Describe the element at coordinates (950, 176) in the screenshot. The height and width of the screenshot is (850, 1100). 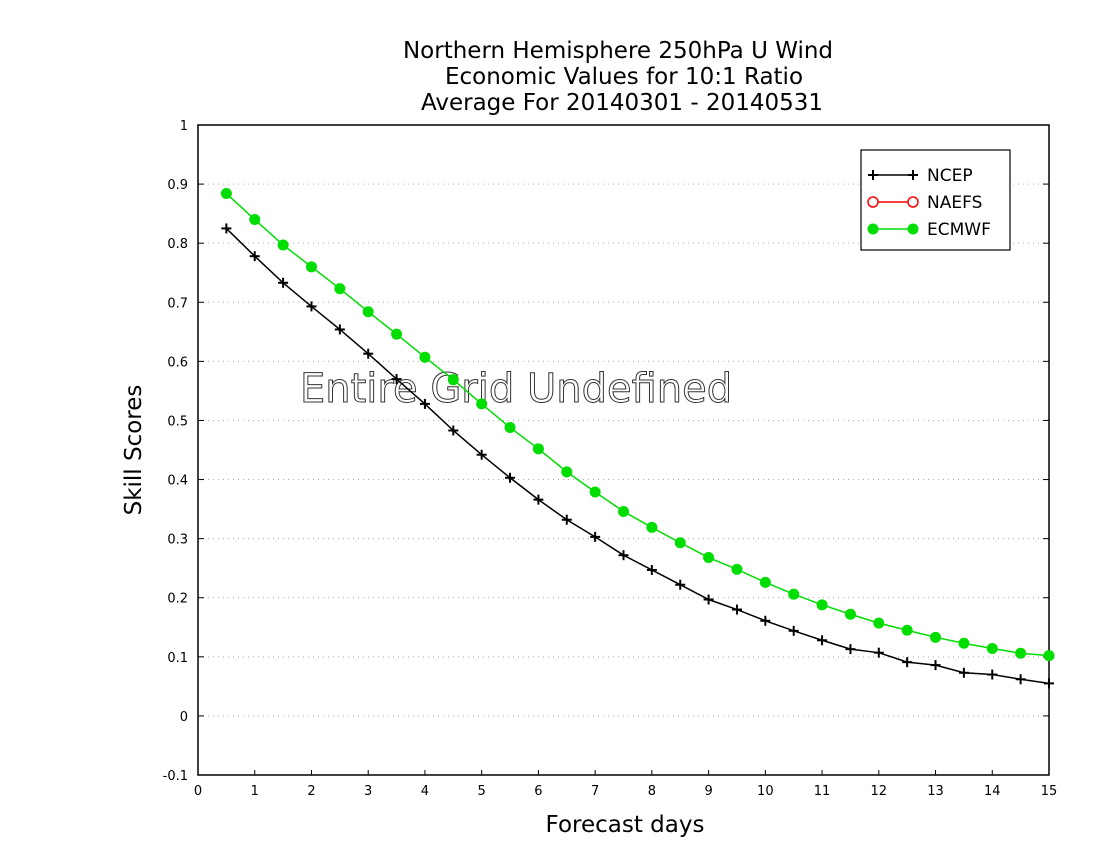
I see `legend-label-ncep: NCEP` at that location.